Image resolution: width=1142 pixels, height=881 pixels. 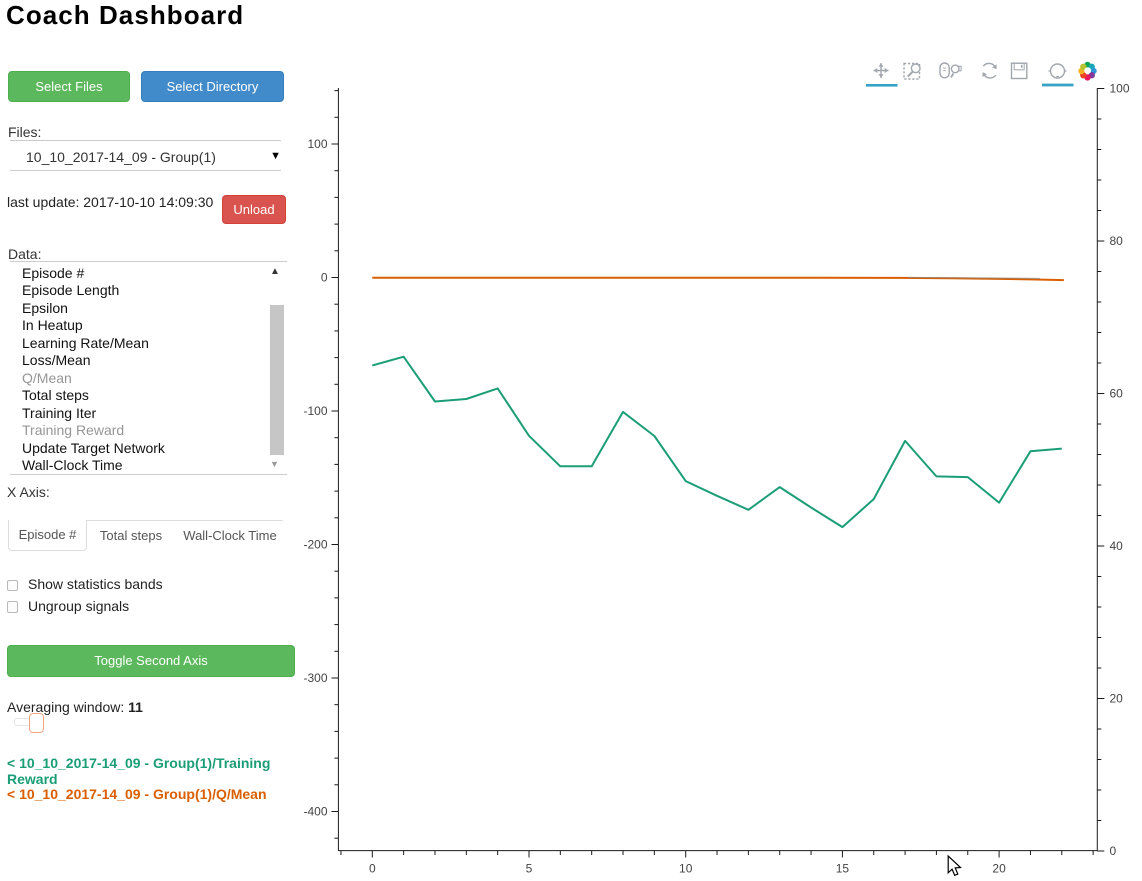 I want to click on svg-text: -300, so click(x=315, y=678).